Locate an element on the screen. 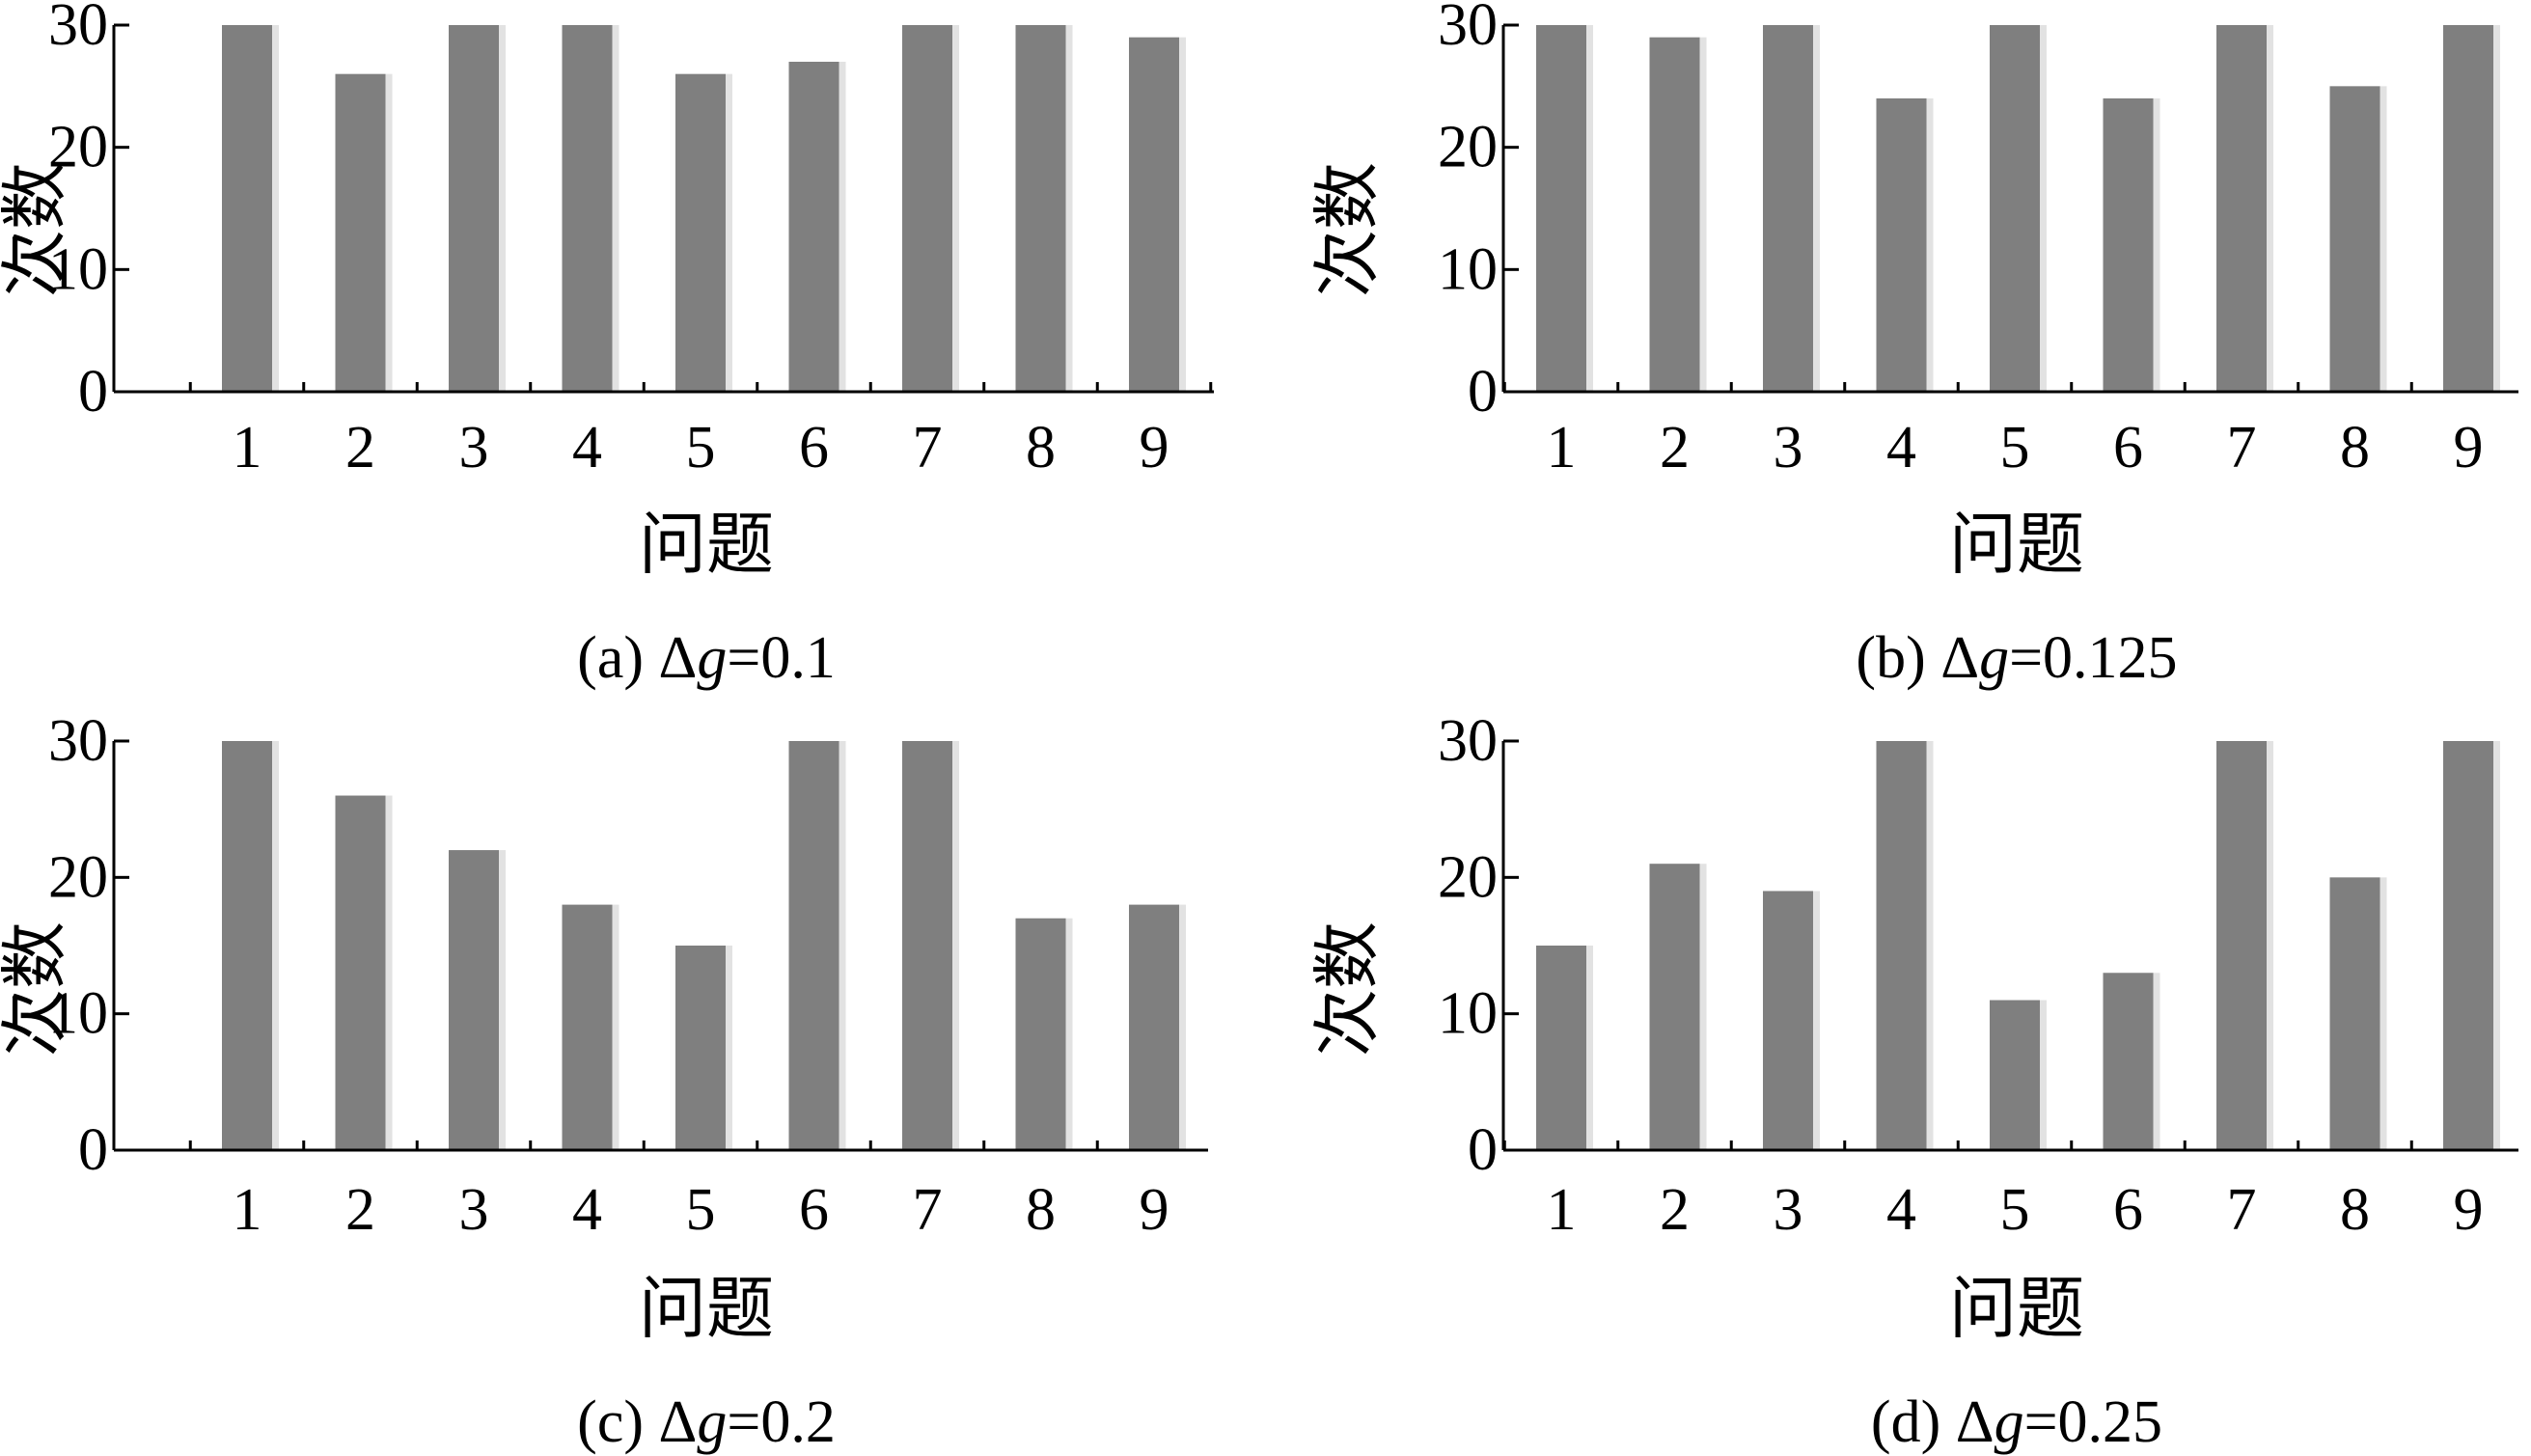 The width and height of the screenshot is (2531, 1456). panel-caption: (a) Δg=0.1 is located at coordinates (706, 658).